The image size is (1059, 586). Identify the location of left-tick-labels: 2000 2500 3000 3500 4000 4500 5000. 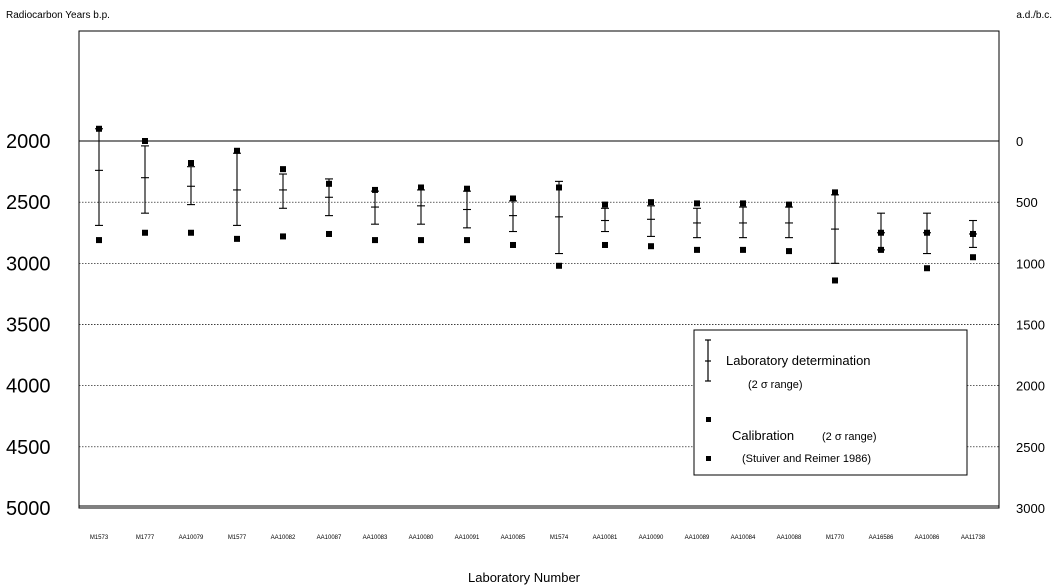
(28, 325).